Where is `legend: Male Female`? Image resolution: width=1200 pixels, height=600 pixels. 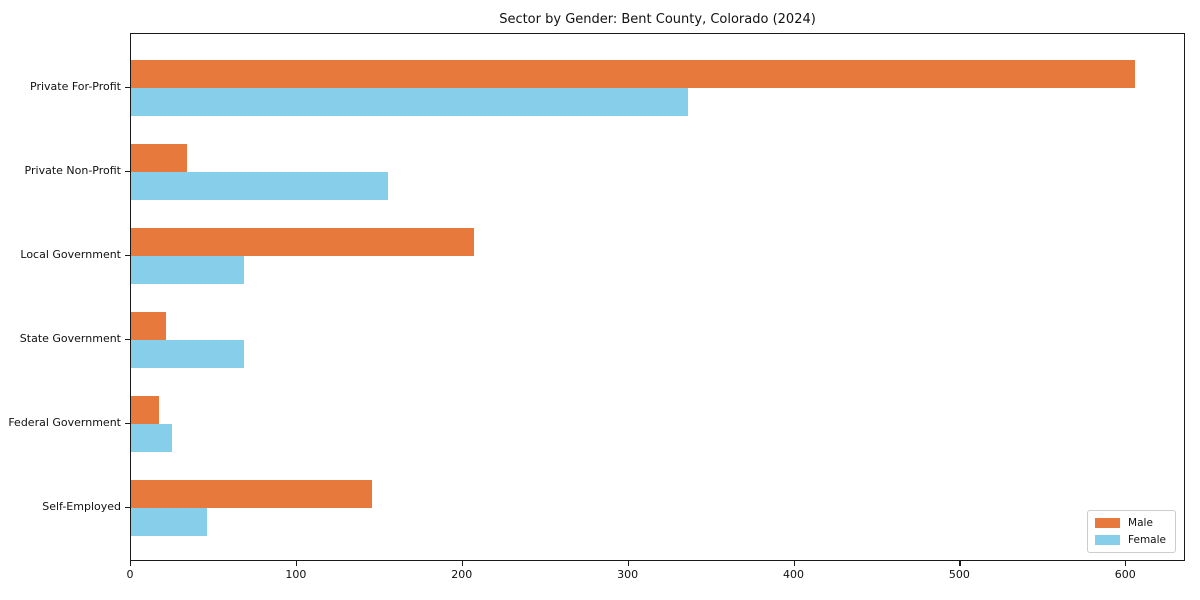 legend: Male Female is located at coordinates (1131, 531).